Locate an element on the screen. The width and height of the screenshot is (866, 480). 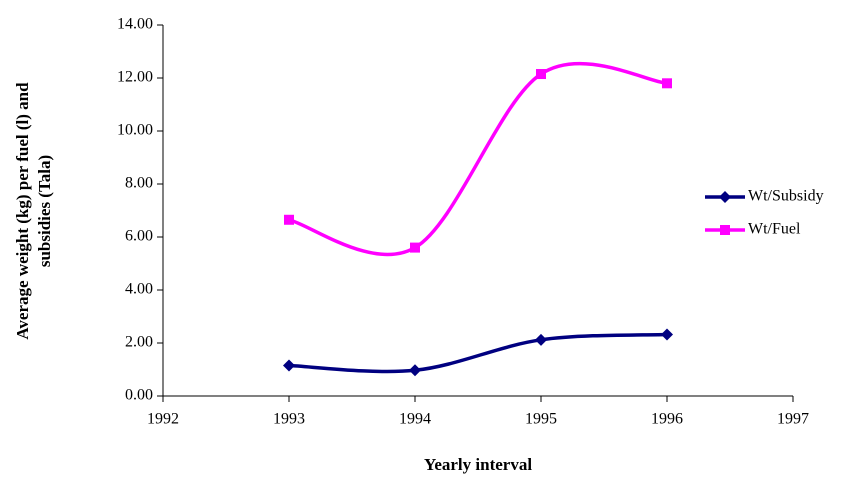
y-axis-label-line: subsidies (Tala) is located at coordinates (44, 211).